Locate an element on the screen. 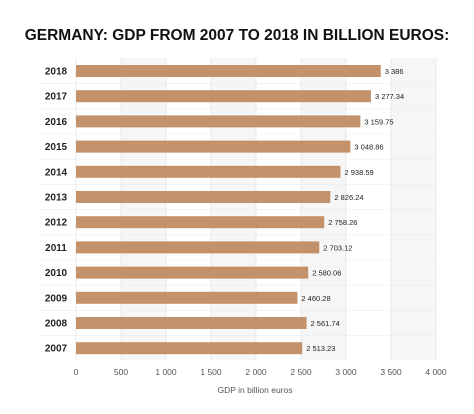 This screenshot has height=414, width=474. value-label: 2 938.59 is located at coordinates (358, 172).